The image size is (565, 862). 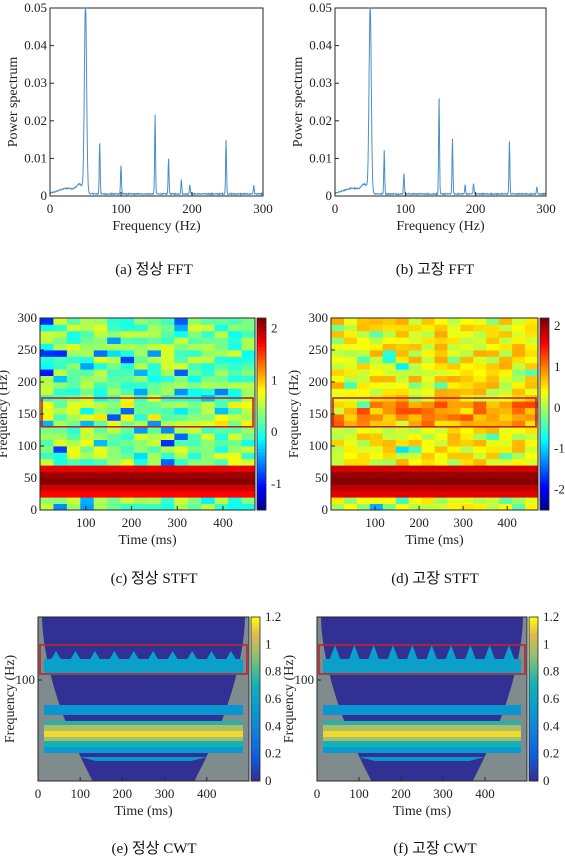 What do you see at coordinates (551, 725) in the screenshot?
I see `colorbar-tick-label: 0.4` at bounding box center [551, 725].